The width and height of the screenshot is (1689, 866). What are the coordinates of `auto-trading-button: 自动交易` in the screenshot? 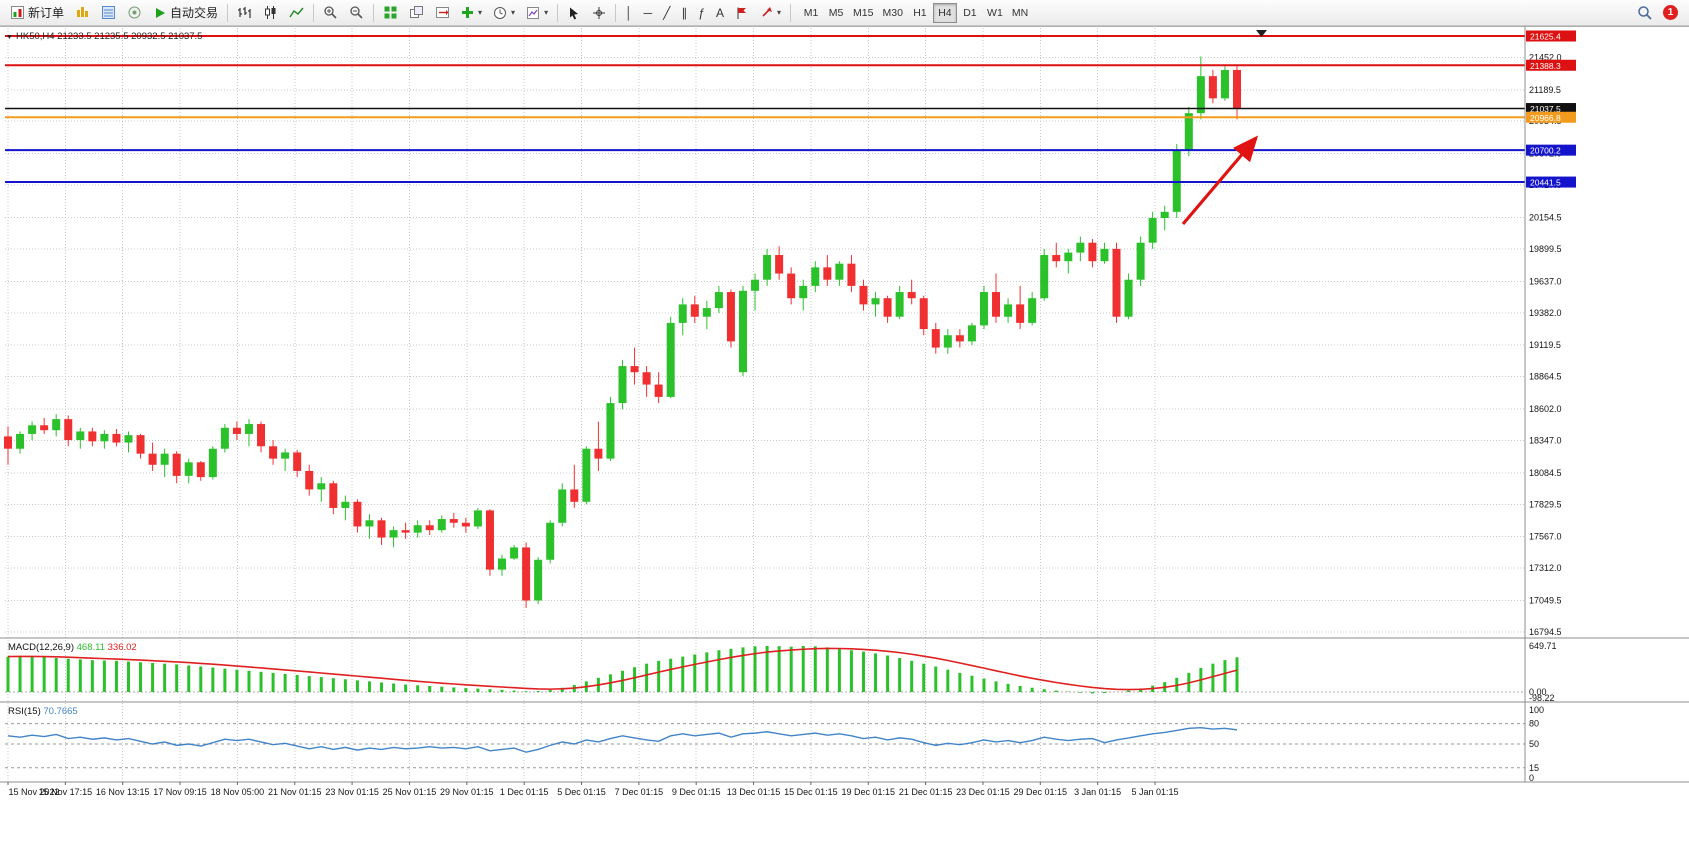 It's located at (185, 13).